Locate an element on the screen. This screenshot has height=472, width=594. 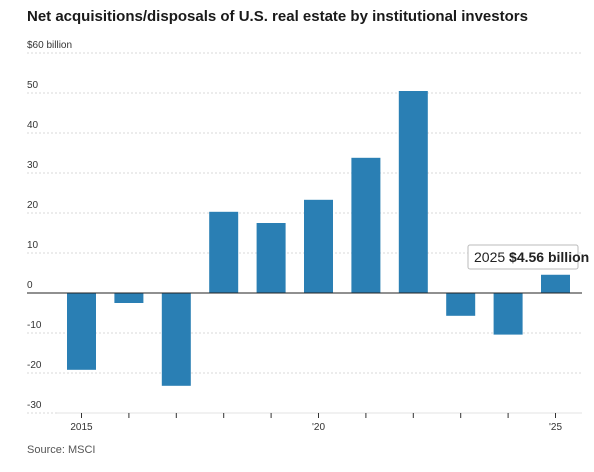
x-tick-label: '20 is located at coordinates (318, 427).